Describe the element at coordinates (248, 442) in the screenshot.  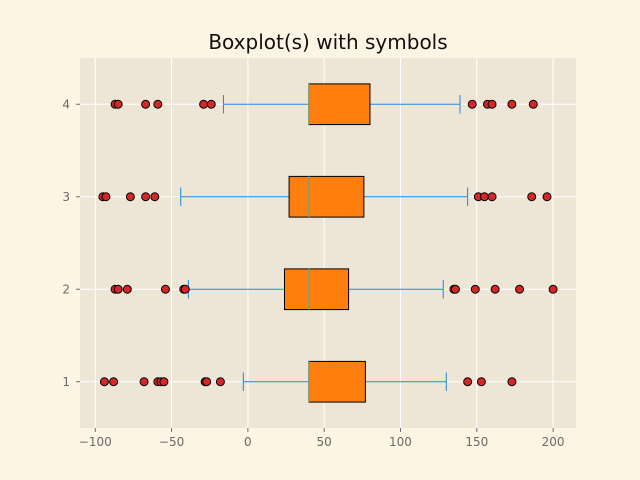
I see `x-tick-label: 0` at that location.